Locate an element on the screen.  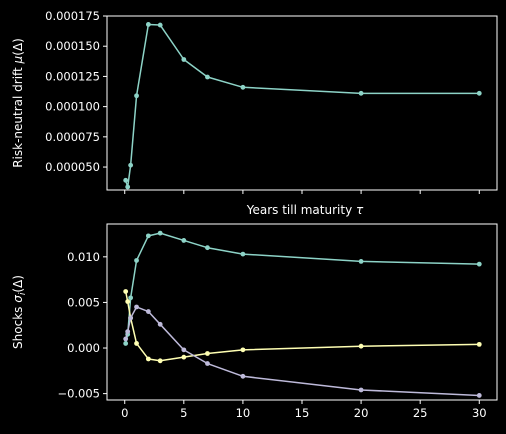
y-tick-label: 0.010 is located at coordinates (83, 257).